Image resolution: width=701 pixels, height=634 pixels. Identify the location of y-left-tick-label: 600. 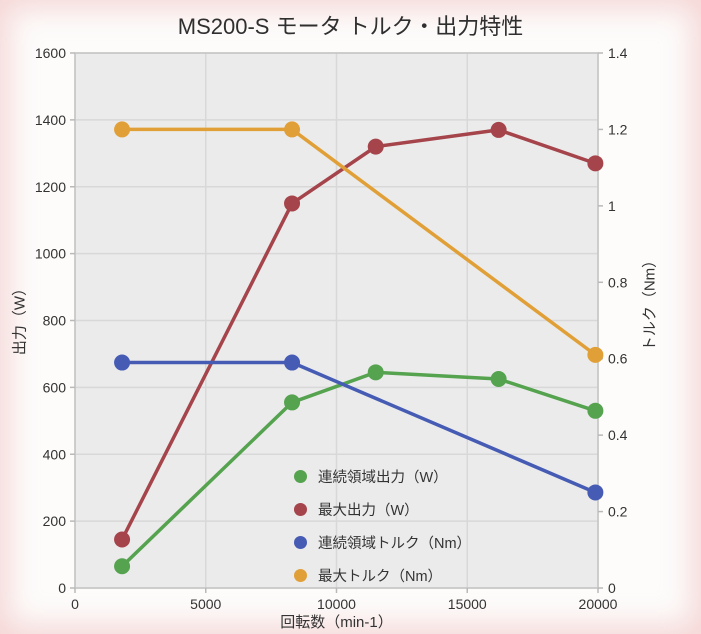
(55, 387).